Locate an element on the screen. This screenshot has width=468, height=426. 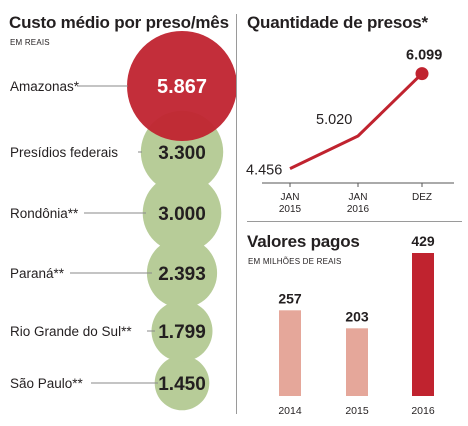
line-tick-label: 2015 is located at coordinates (290, 209).